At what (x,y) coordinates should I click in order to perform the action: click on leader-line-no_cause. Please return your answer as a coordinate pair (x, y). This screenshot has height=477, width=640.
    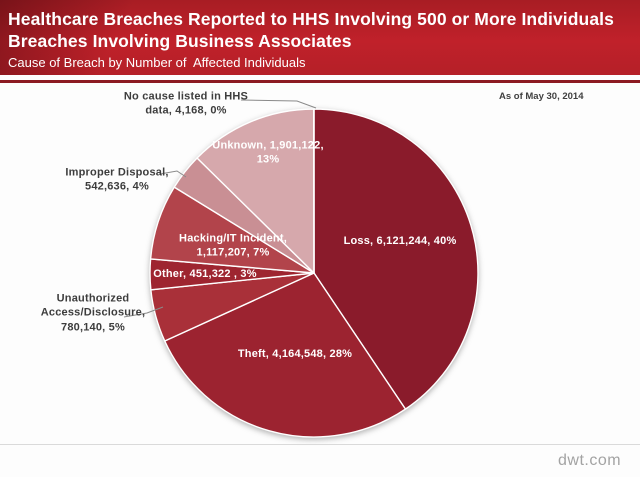
    Looking at the image, I should click on (278, 104).